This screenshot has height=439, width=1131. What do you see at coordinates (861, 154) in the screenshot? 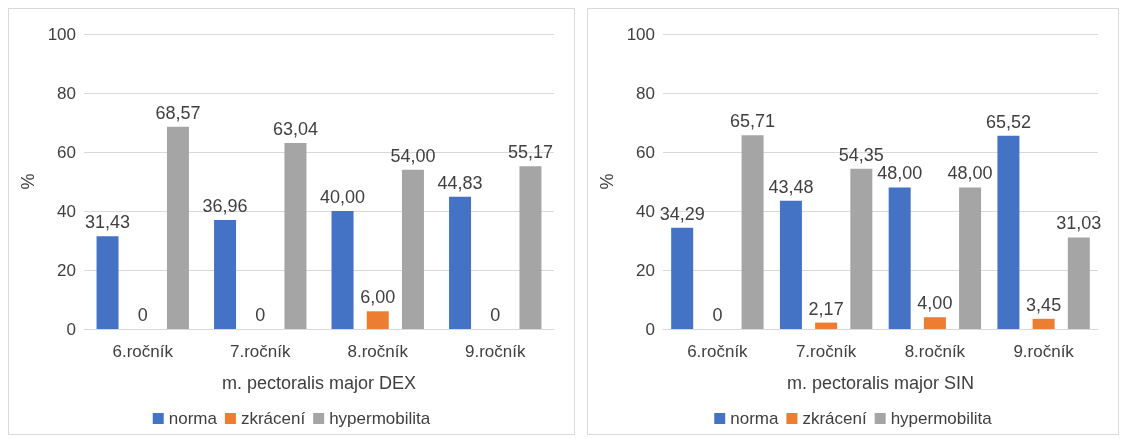
I see `data-label: 54,35` at bounding box center [861, 154].